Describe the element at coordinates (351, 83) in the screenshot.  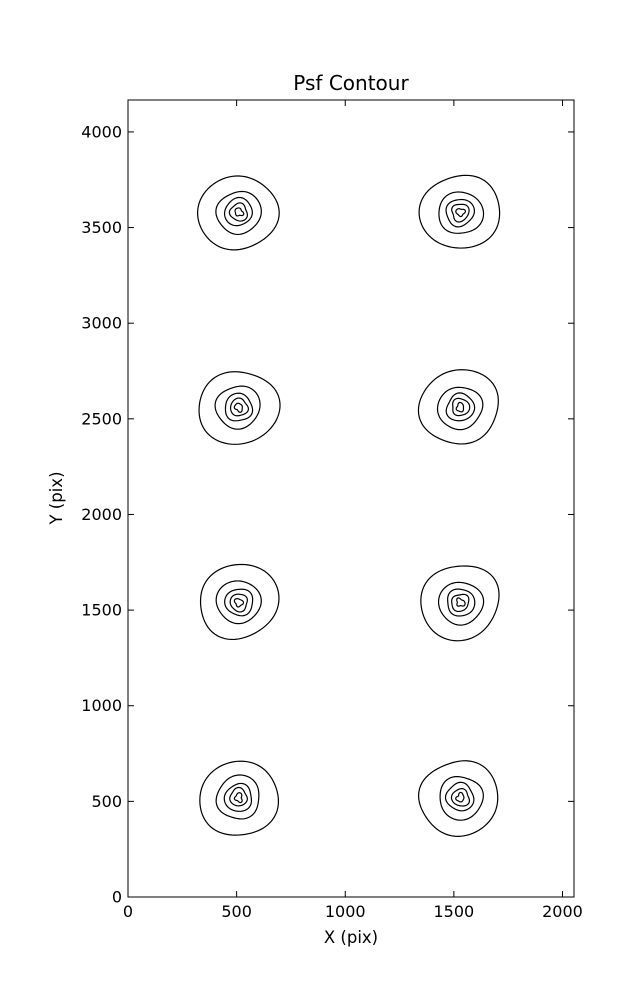
I see `chart-title: Psf Contour` at that location.